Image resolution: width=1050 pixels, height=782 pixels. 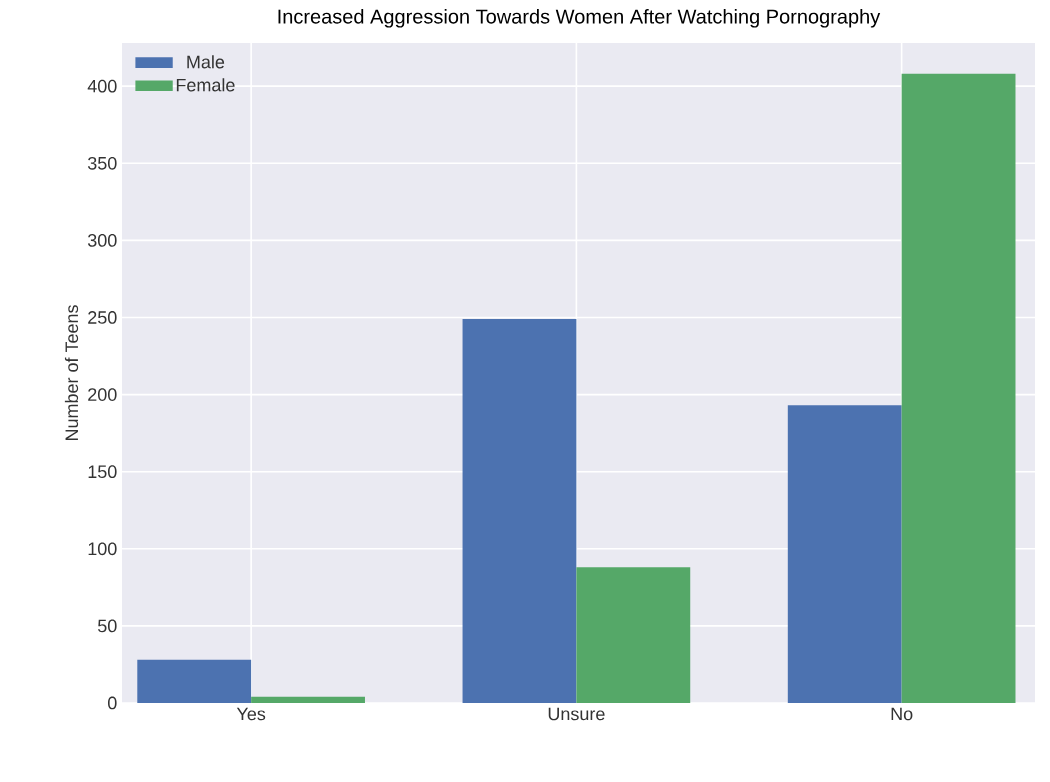 What do you see at coordinates (102, 240) in the screenshot?
I see `y-tick-label: 300` at bounding box center [102, 240].